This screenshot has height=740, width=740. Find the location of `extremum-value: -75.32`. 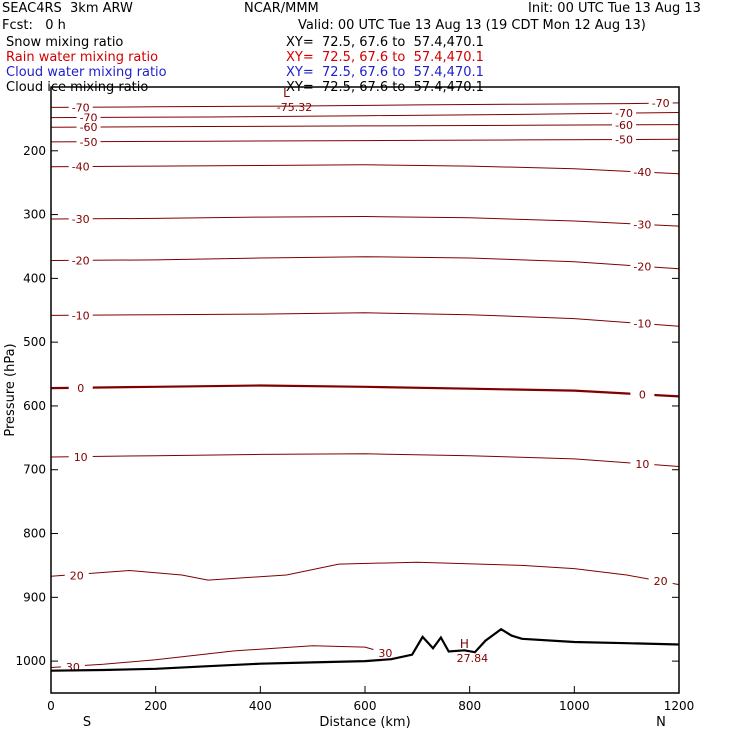

extremum-value: -75.32 is located at coordinates (294, 107).